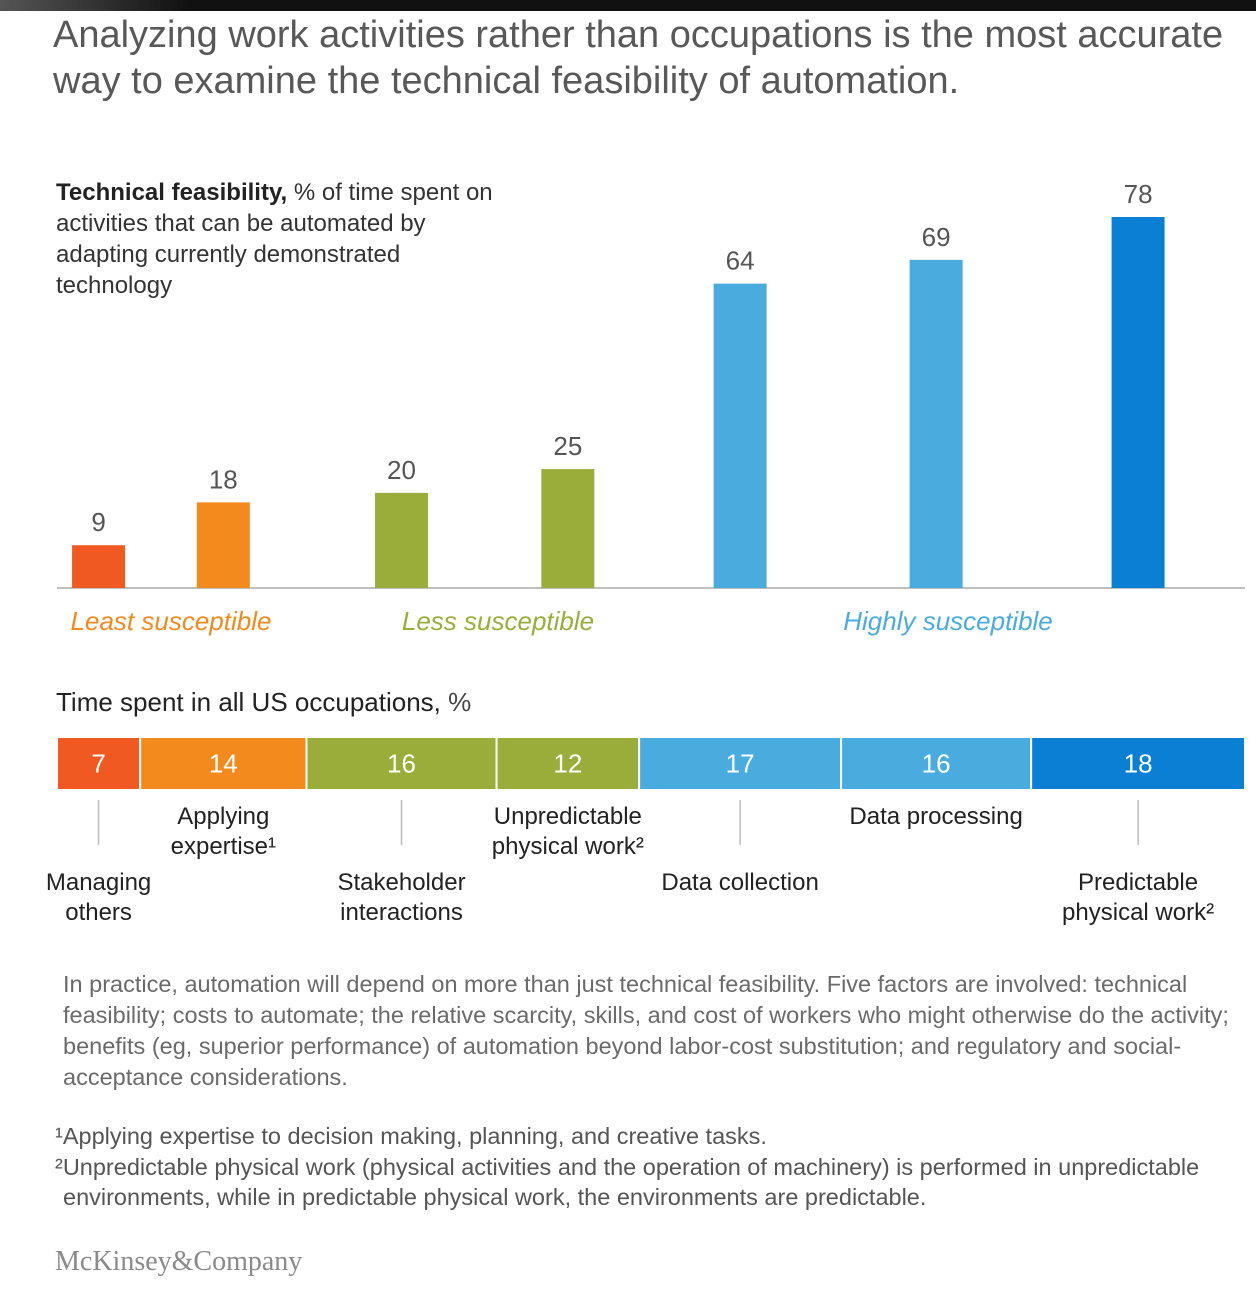 This screenshot has height=1291, width=1256. Describe the element at coordinates (498, 621) in the screenshot. I see `group-label: Less susceptible` at that location.